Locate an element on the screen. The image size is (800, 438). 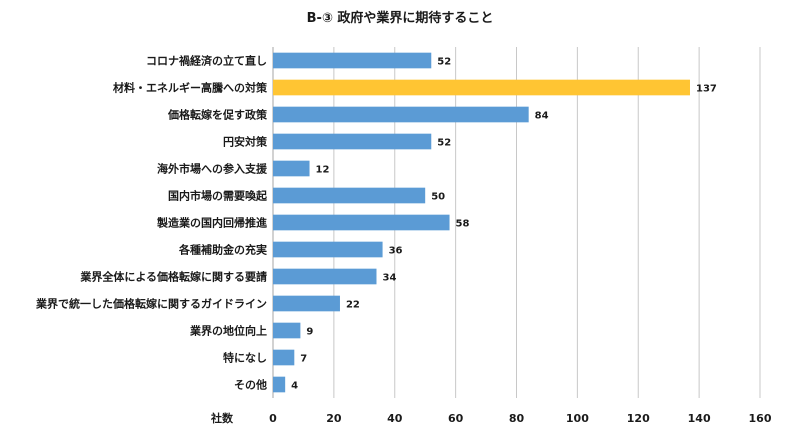
category-label-1: 材料・エネルギー高騰への対策 is located at coordinates (190, 88).